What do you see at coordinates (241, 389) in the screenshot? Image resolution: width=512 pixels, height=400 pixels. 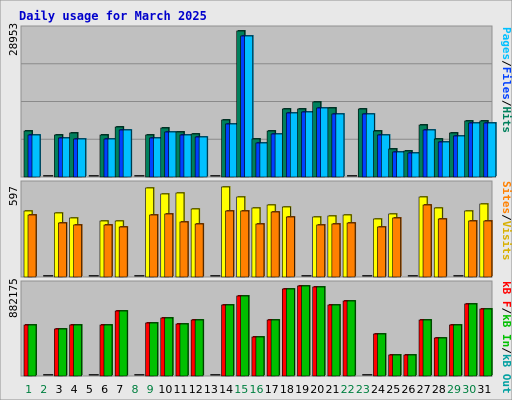 I see `day-label-15: 15` at bounding box center [241, 389].